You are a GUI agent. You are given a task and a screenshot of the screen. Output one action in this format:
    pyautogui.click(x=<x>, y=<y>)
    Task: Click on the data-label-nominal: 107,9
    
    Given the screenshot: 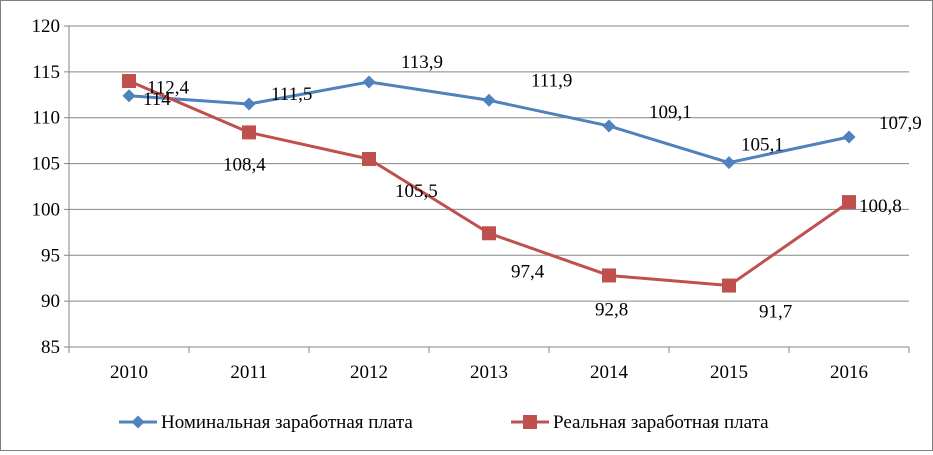 What is the action you would take?
    pyautogui.click(x=900, y=123)
    